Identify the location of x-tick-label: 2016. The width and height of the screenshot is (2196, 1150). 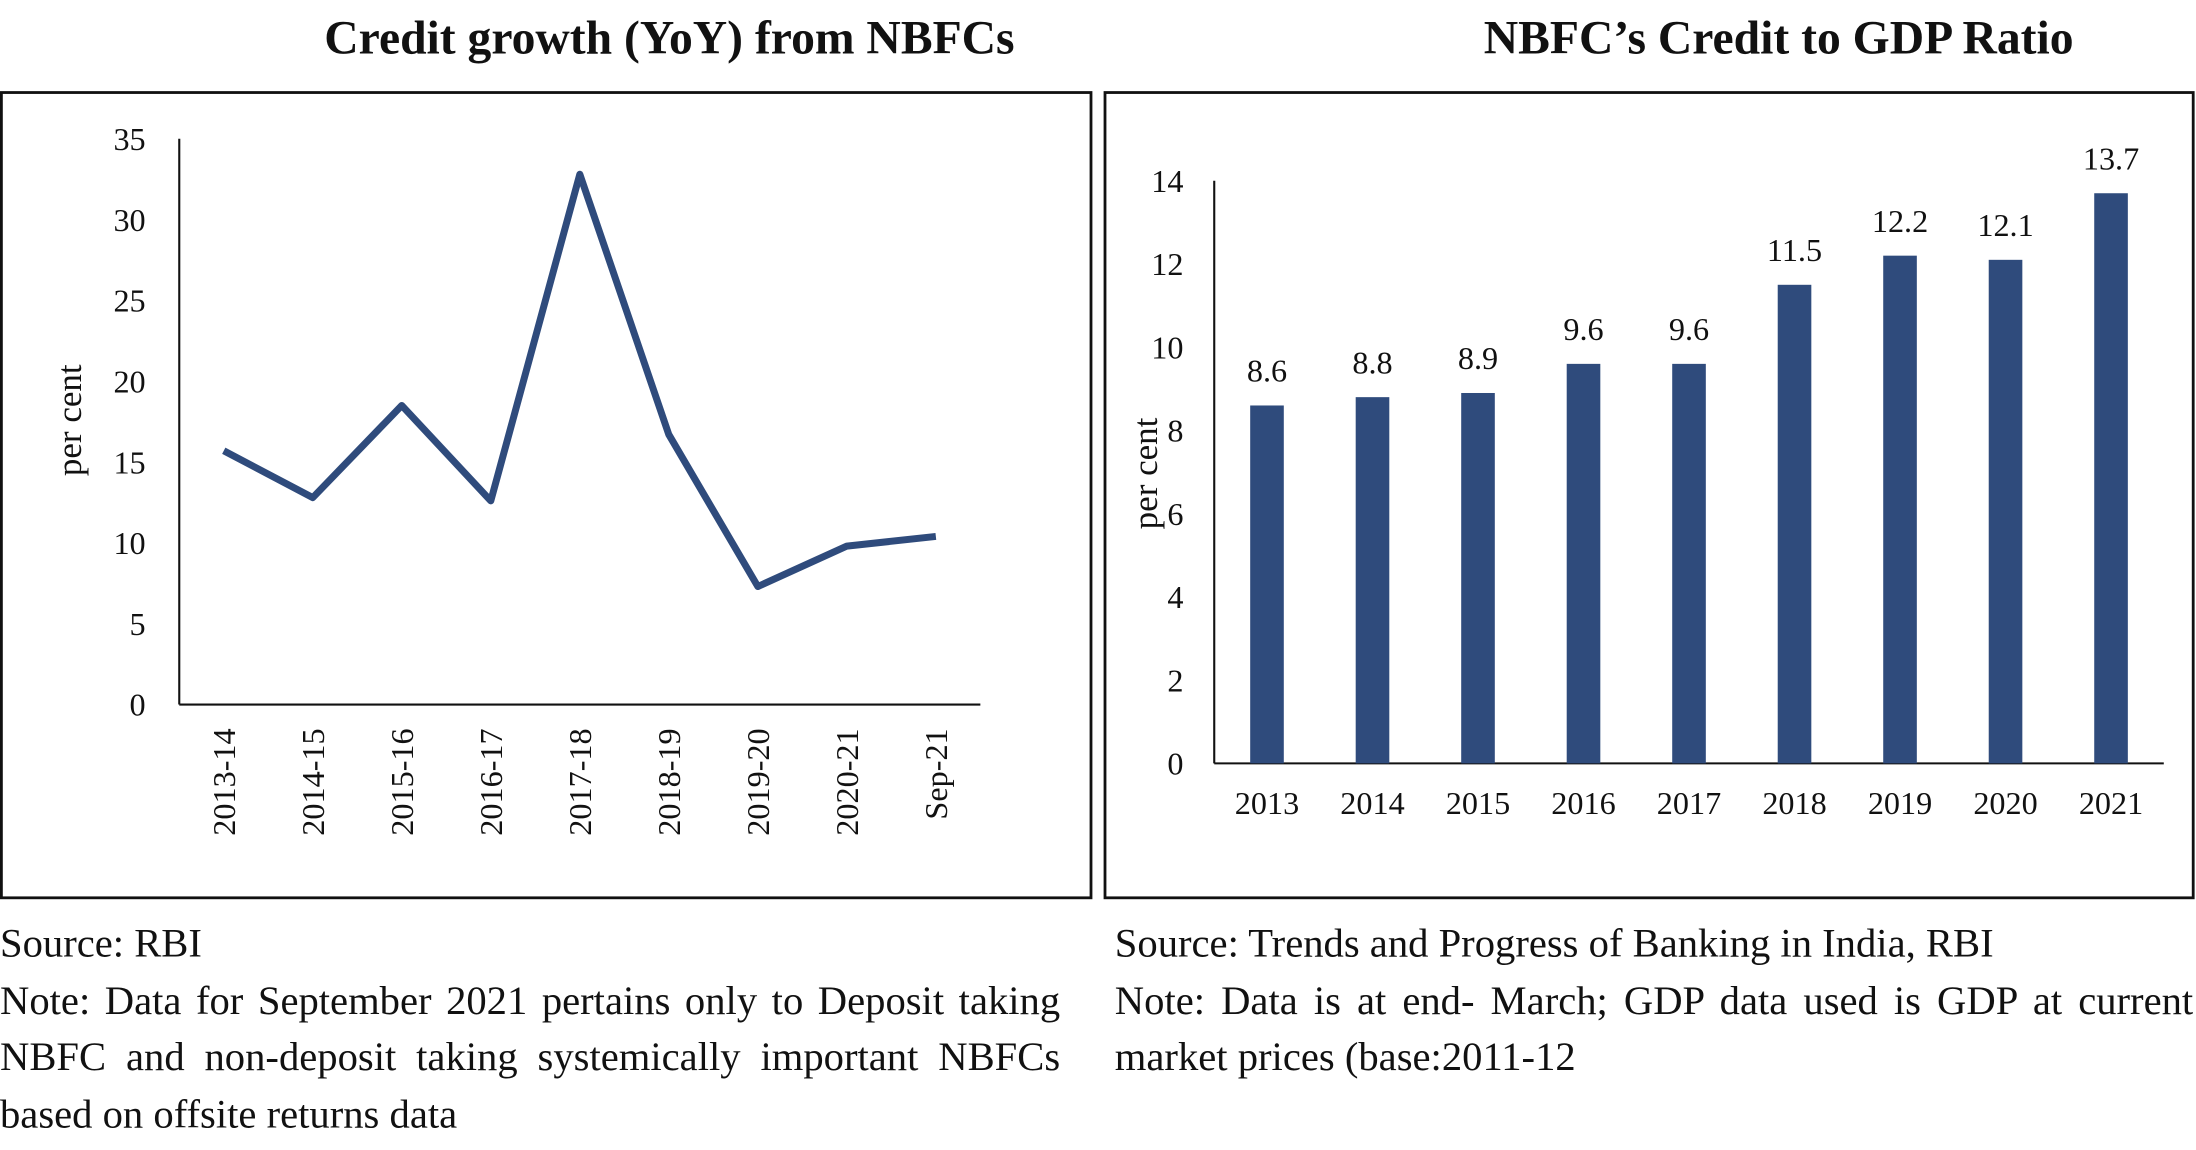
(1583, 803).